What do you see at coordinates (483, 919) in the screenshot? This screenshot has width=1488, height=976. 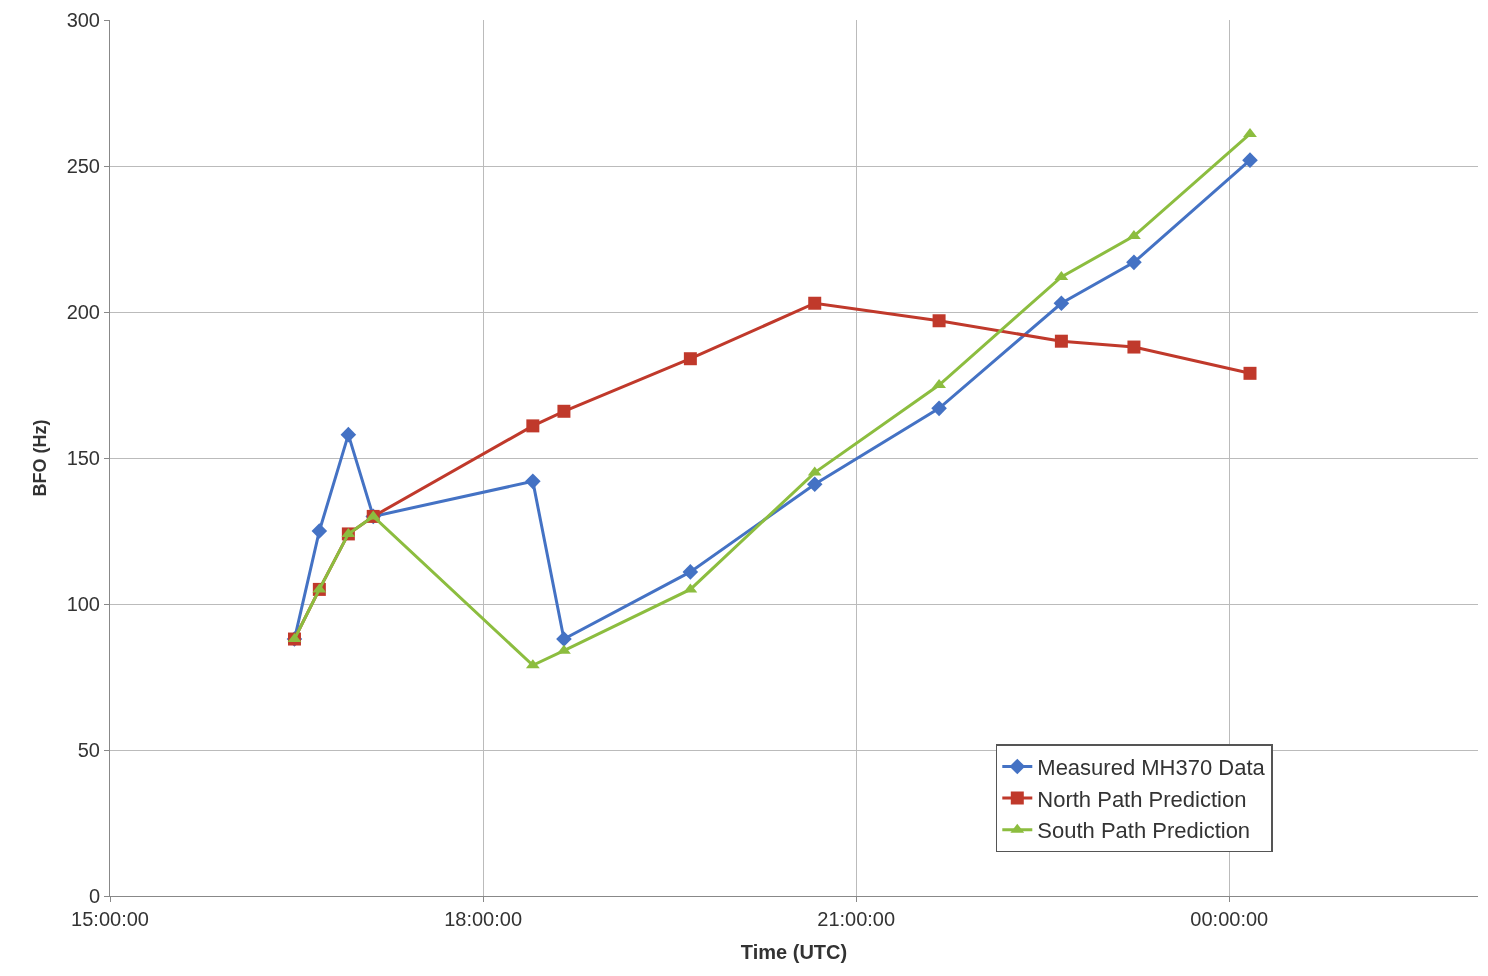 I see `x-tick-label: 18:00:00` at bounding box center [483, 919].